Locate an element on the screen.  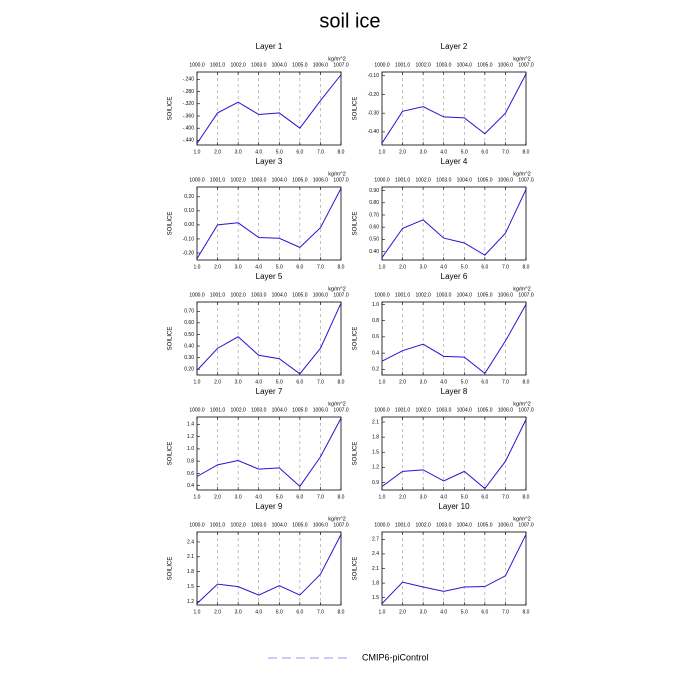
y-tick-label: 0.2 is located at coordinates (375, 370).